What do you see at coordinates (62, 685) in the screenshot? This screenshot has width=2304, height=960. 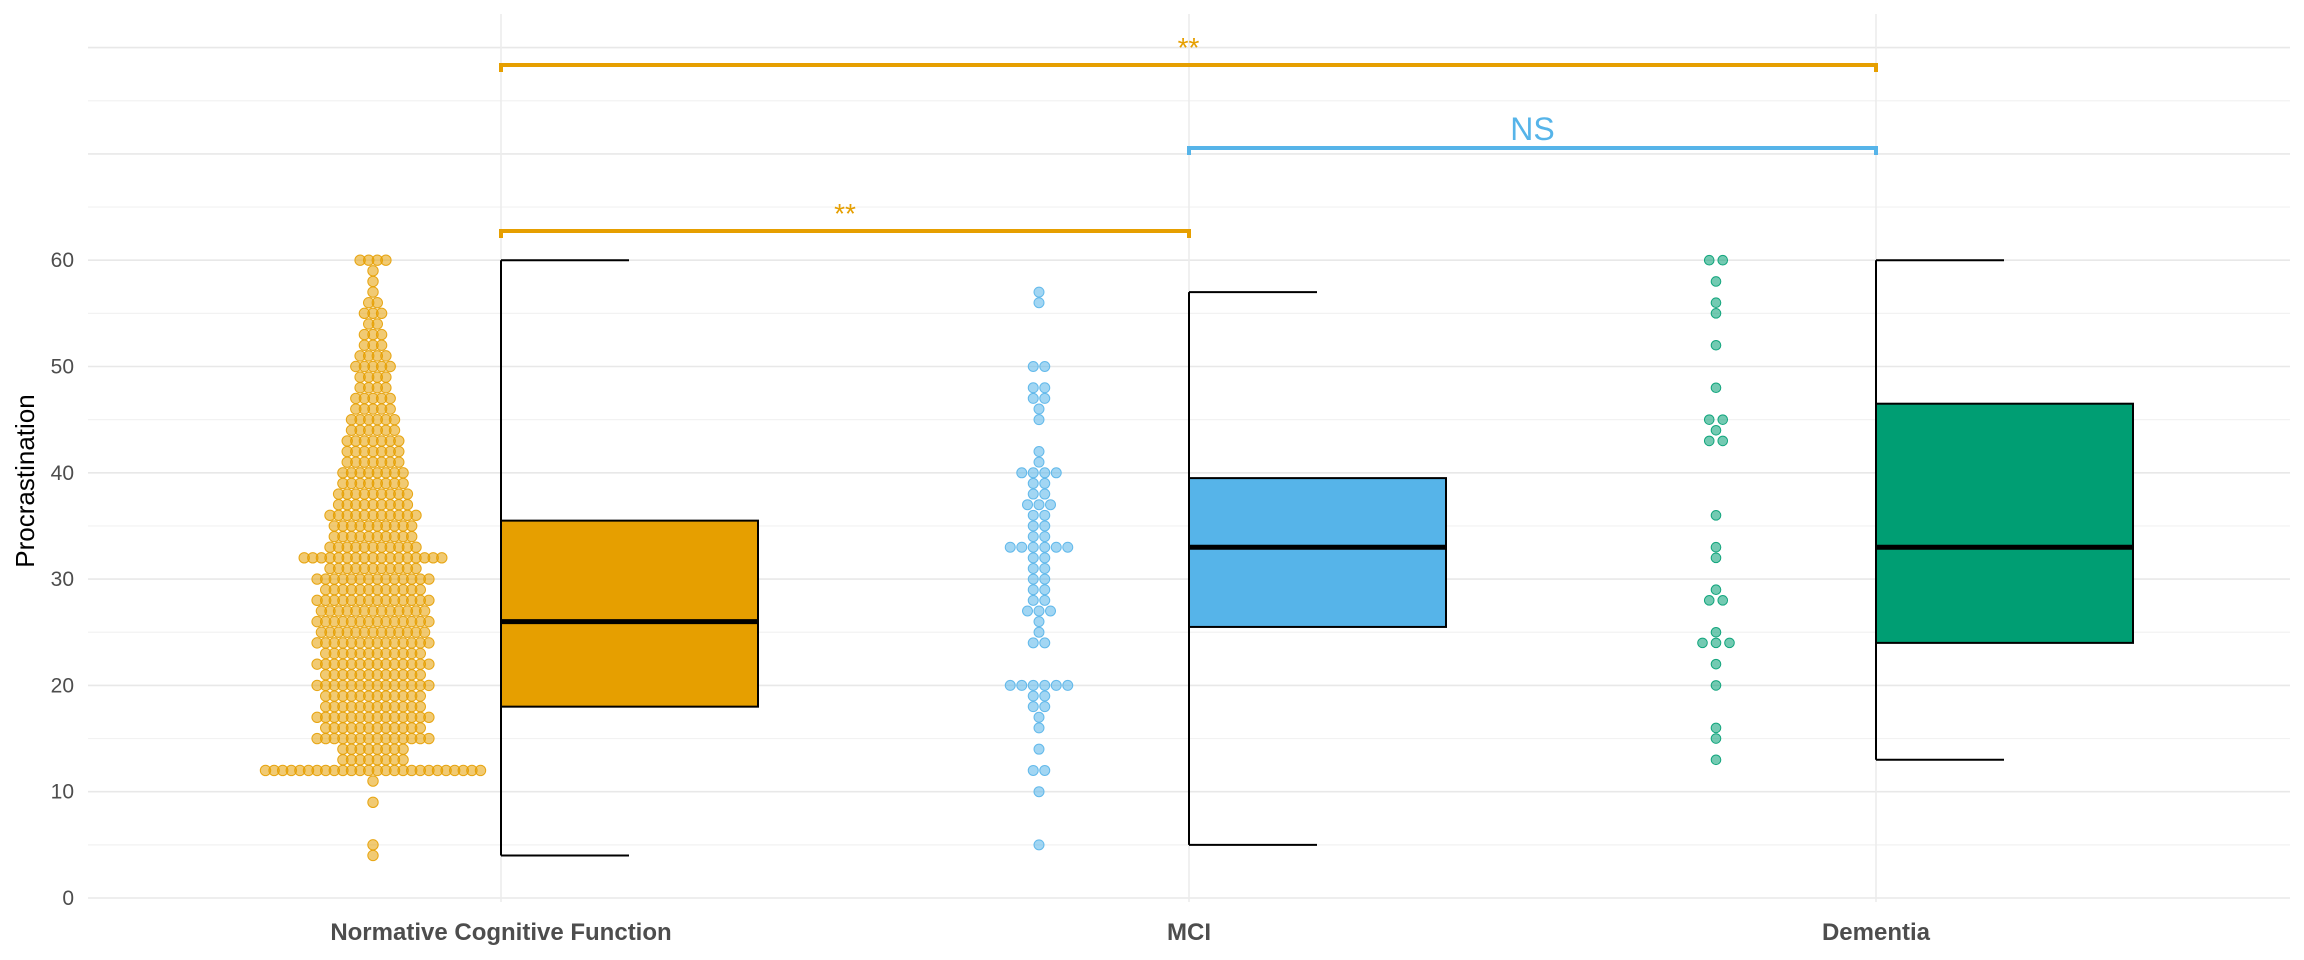 I see `y-tick-label: 20` at bounding box center [62, 685].